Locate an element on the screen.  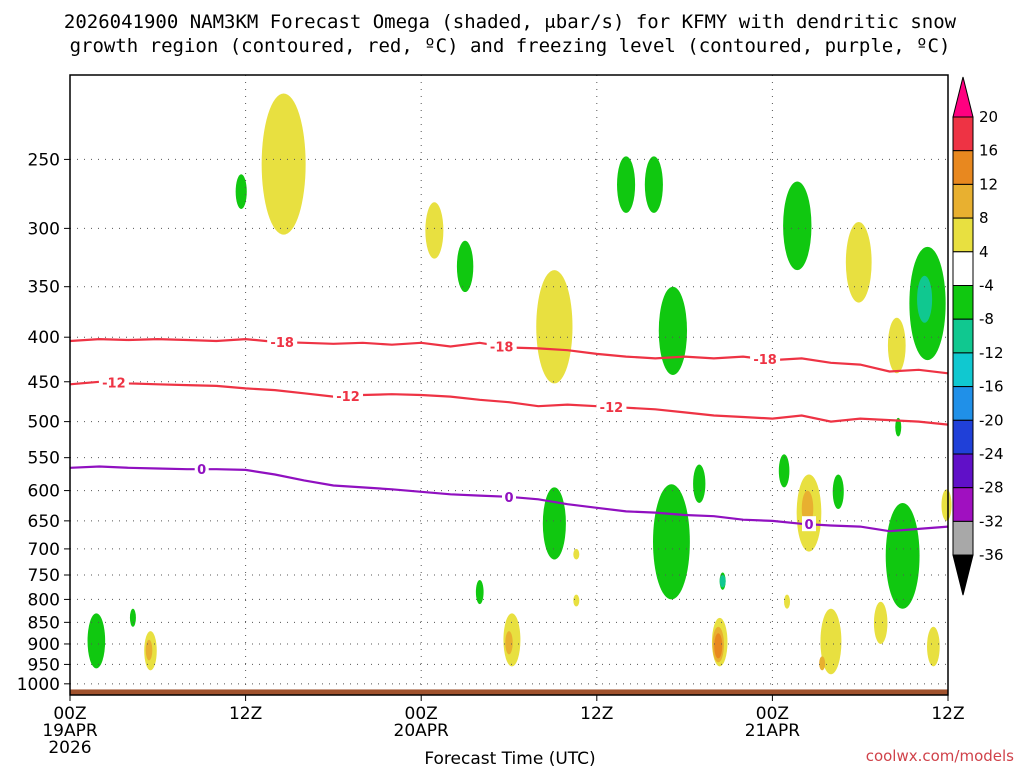
colorbar-label-9: -20 is located at coordinates (991, 420).